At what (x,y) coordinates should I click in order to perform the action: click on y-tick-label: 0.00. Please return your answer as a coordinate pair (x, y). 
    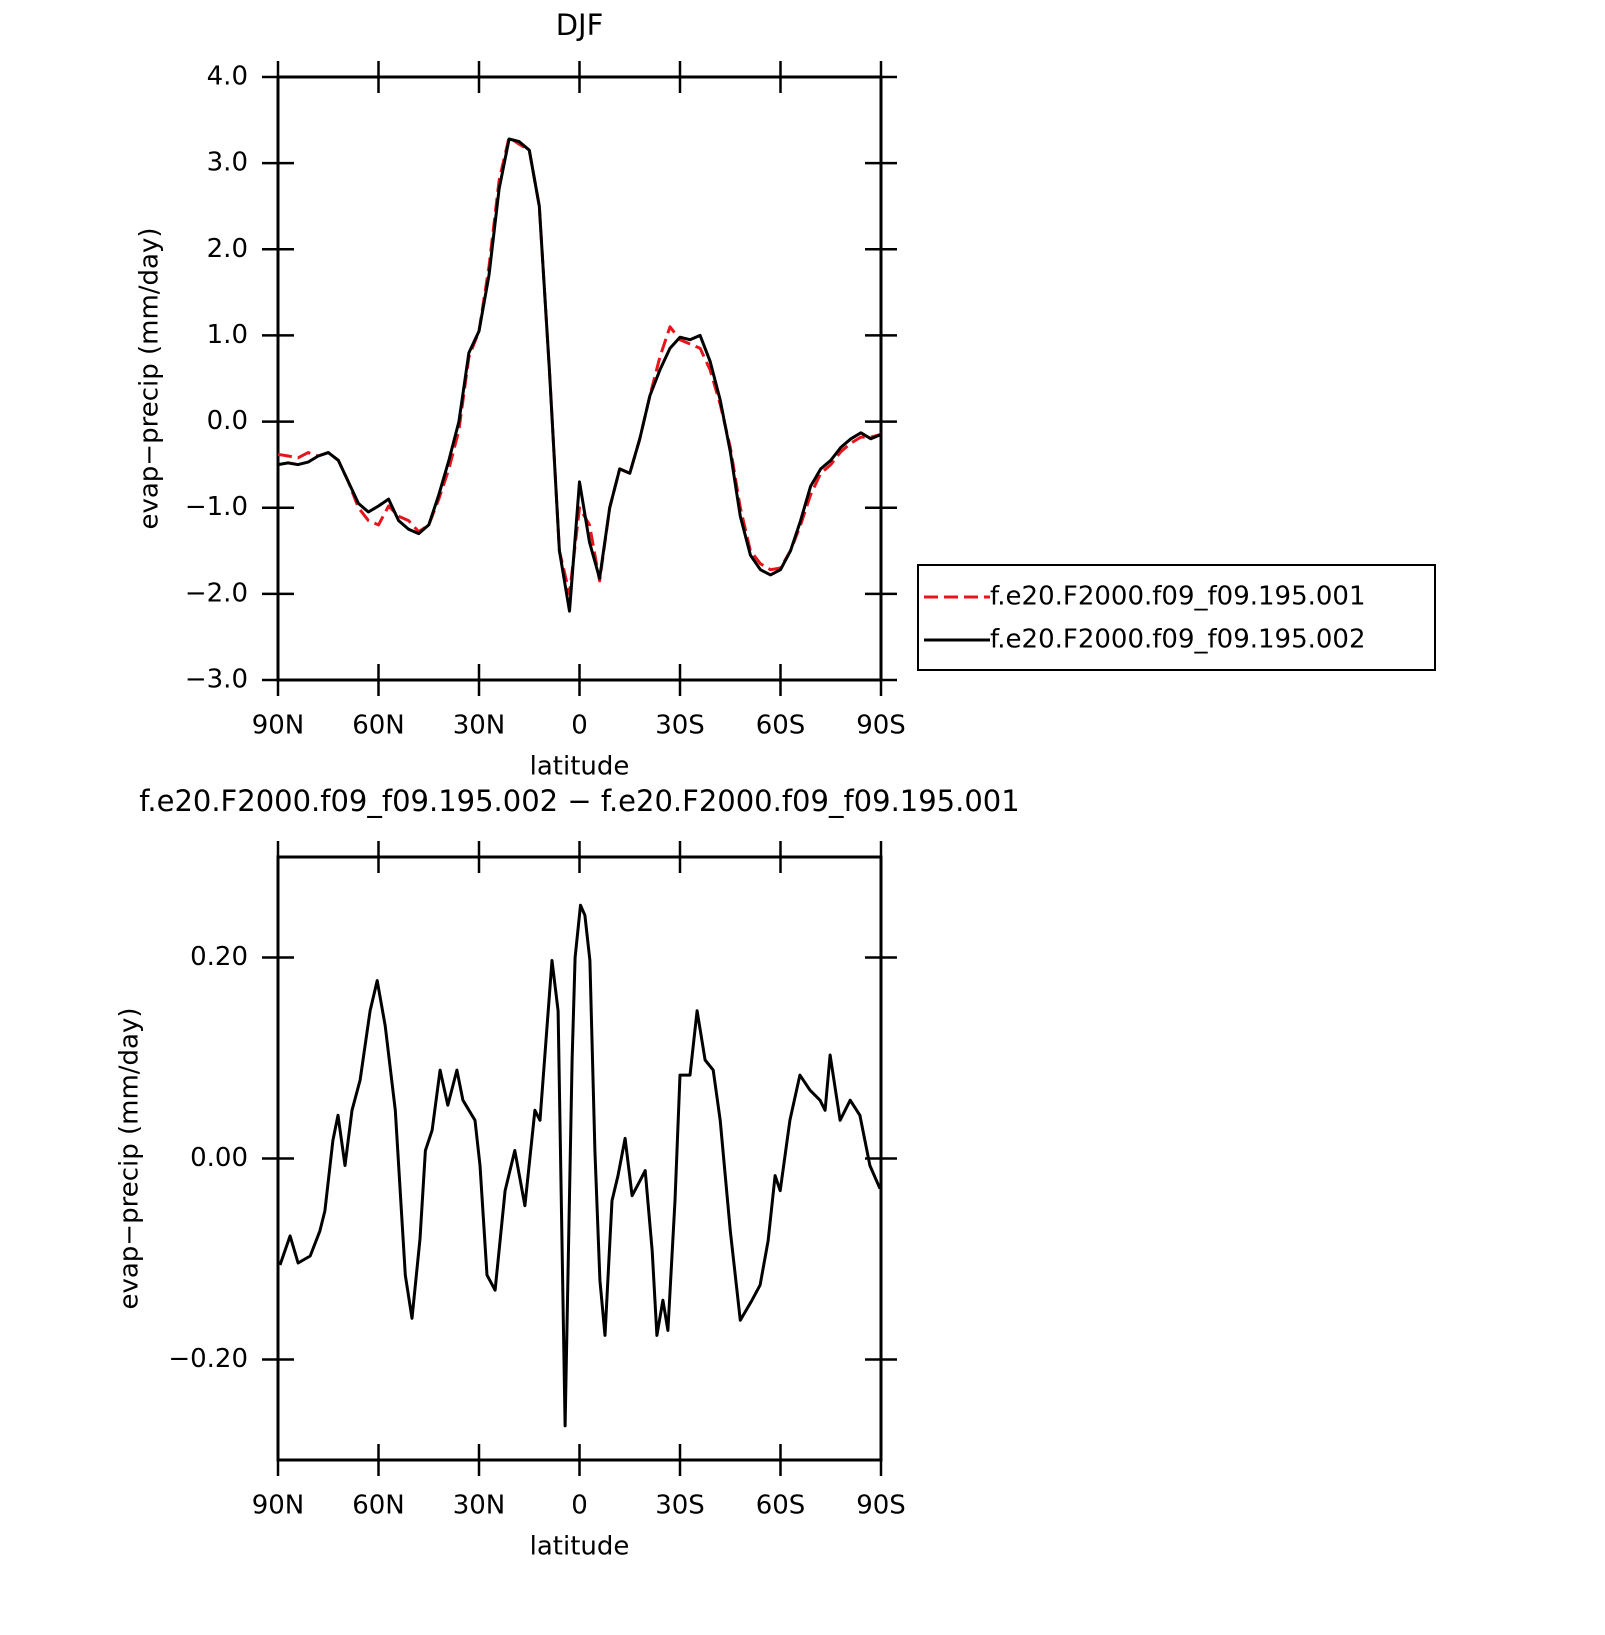
    Looking at the image, I should click on (219, 1158).